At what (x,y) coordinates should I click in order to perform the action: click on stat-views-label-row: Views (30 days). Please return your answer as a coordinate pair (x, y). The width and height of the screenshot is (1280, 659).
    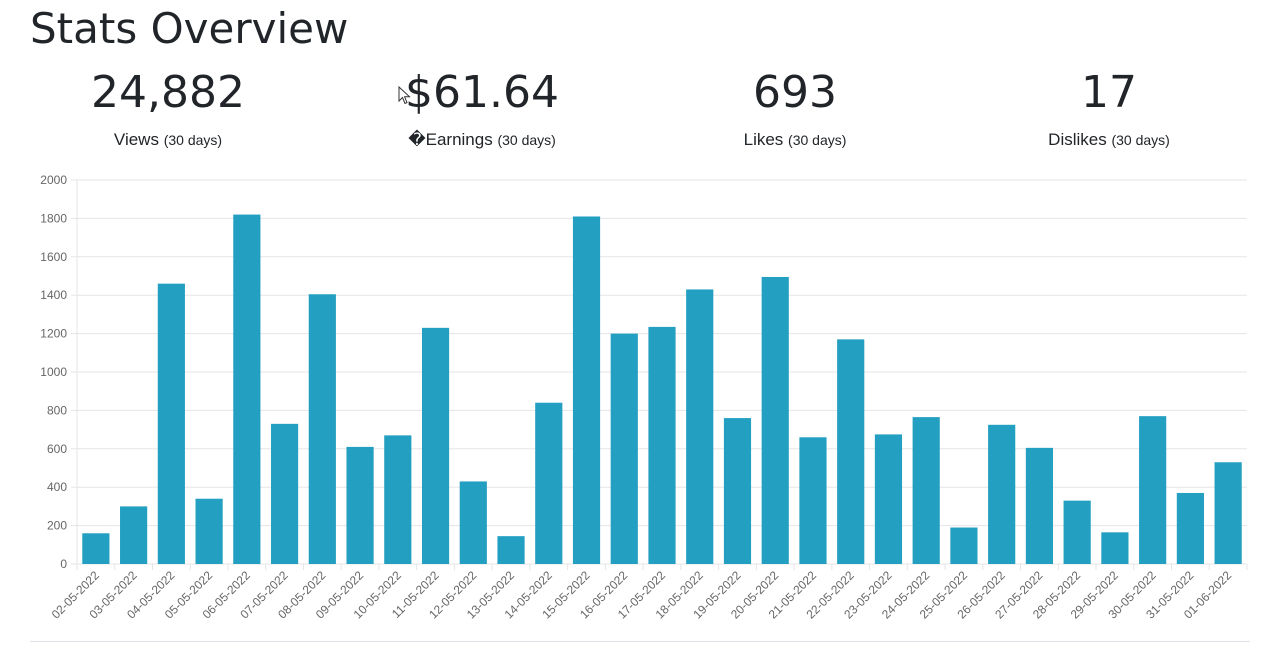
    Looking at the image, I should click on (168, 140).